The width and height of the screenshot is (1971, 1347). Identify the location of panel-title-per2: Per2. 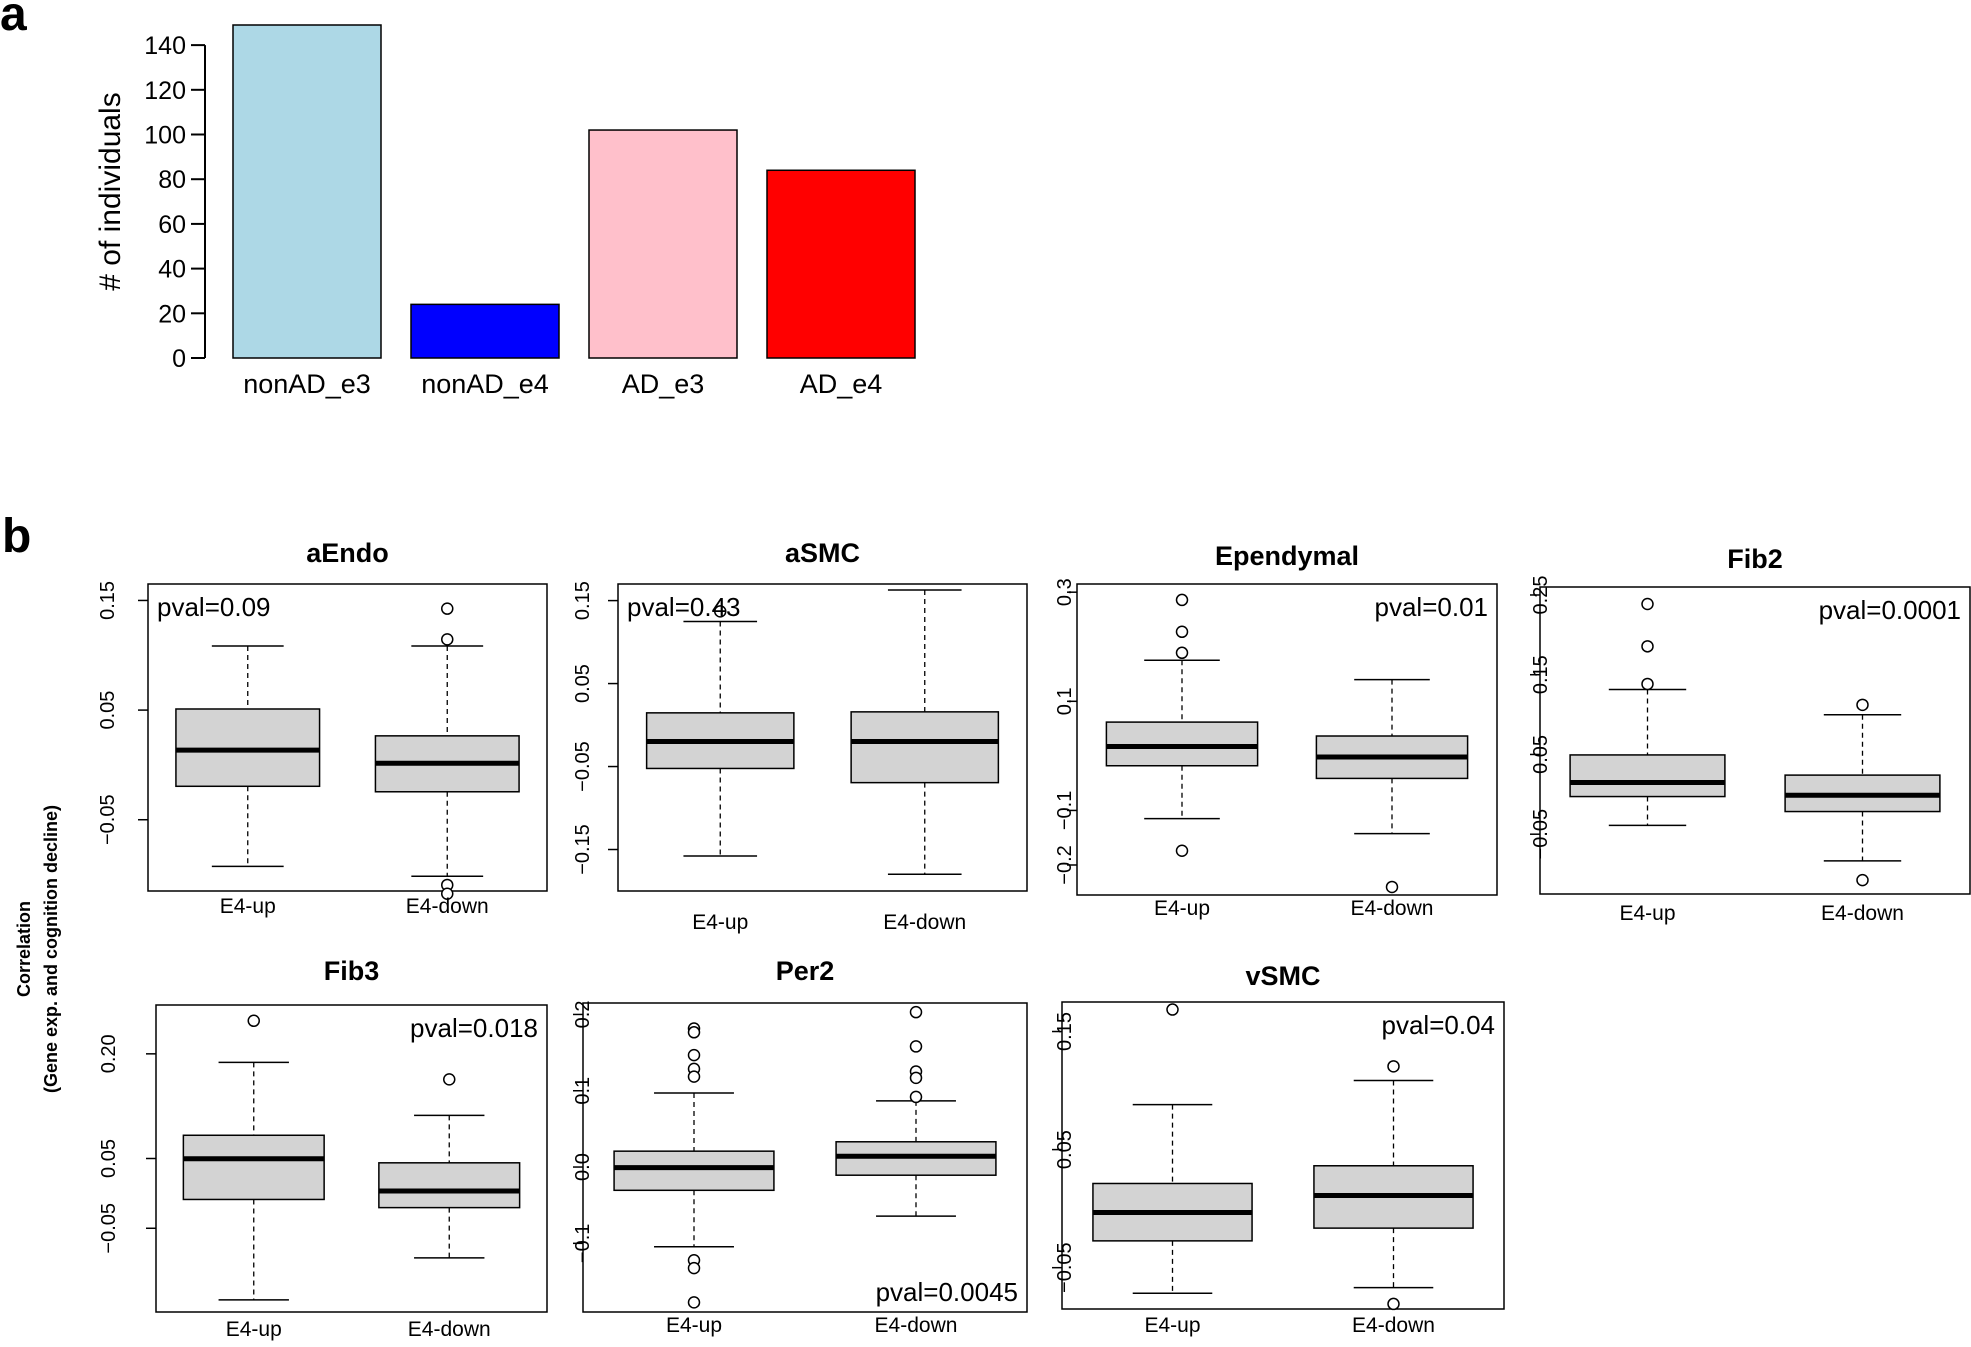
(805, 971).